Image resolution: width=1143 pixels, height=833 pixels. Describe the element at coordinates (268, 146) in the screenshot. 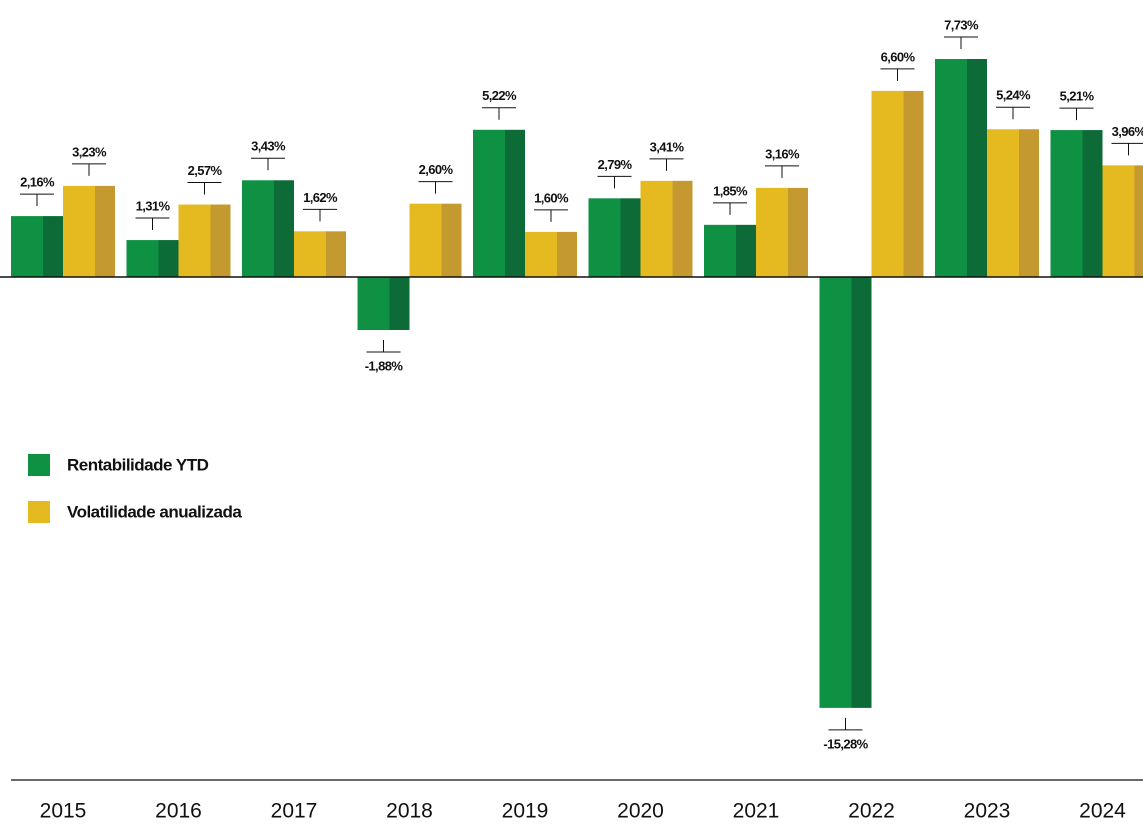

I see `value-label: 3,43%` at that location.